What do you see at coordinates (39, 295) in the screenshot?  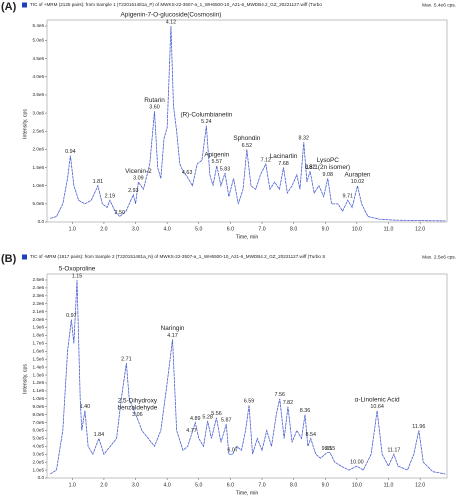 I see `y-tick-label: 2.3e6` at bounding box center [39, 295].